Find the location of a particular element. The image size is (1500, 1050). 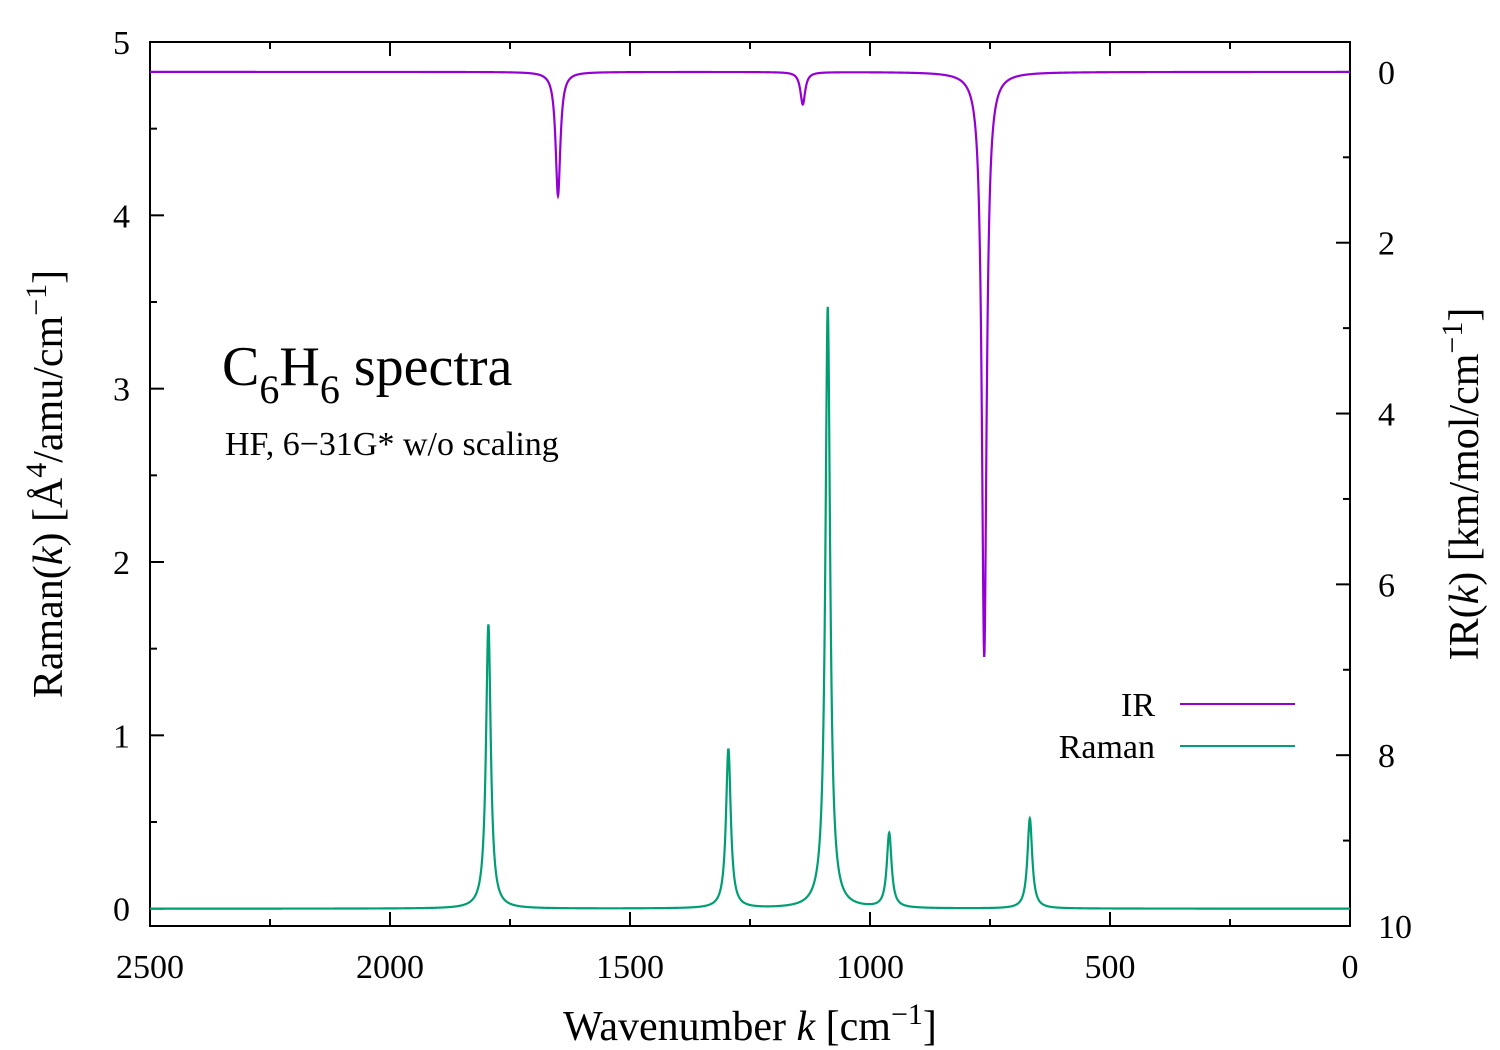

y-right-axis-title: IR(k) [km/mol/cm−1] is located at coordinates (1462, 484).